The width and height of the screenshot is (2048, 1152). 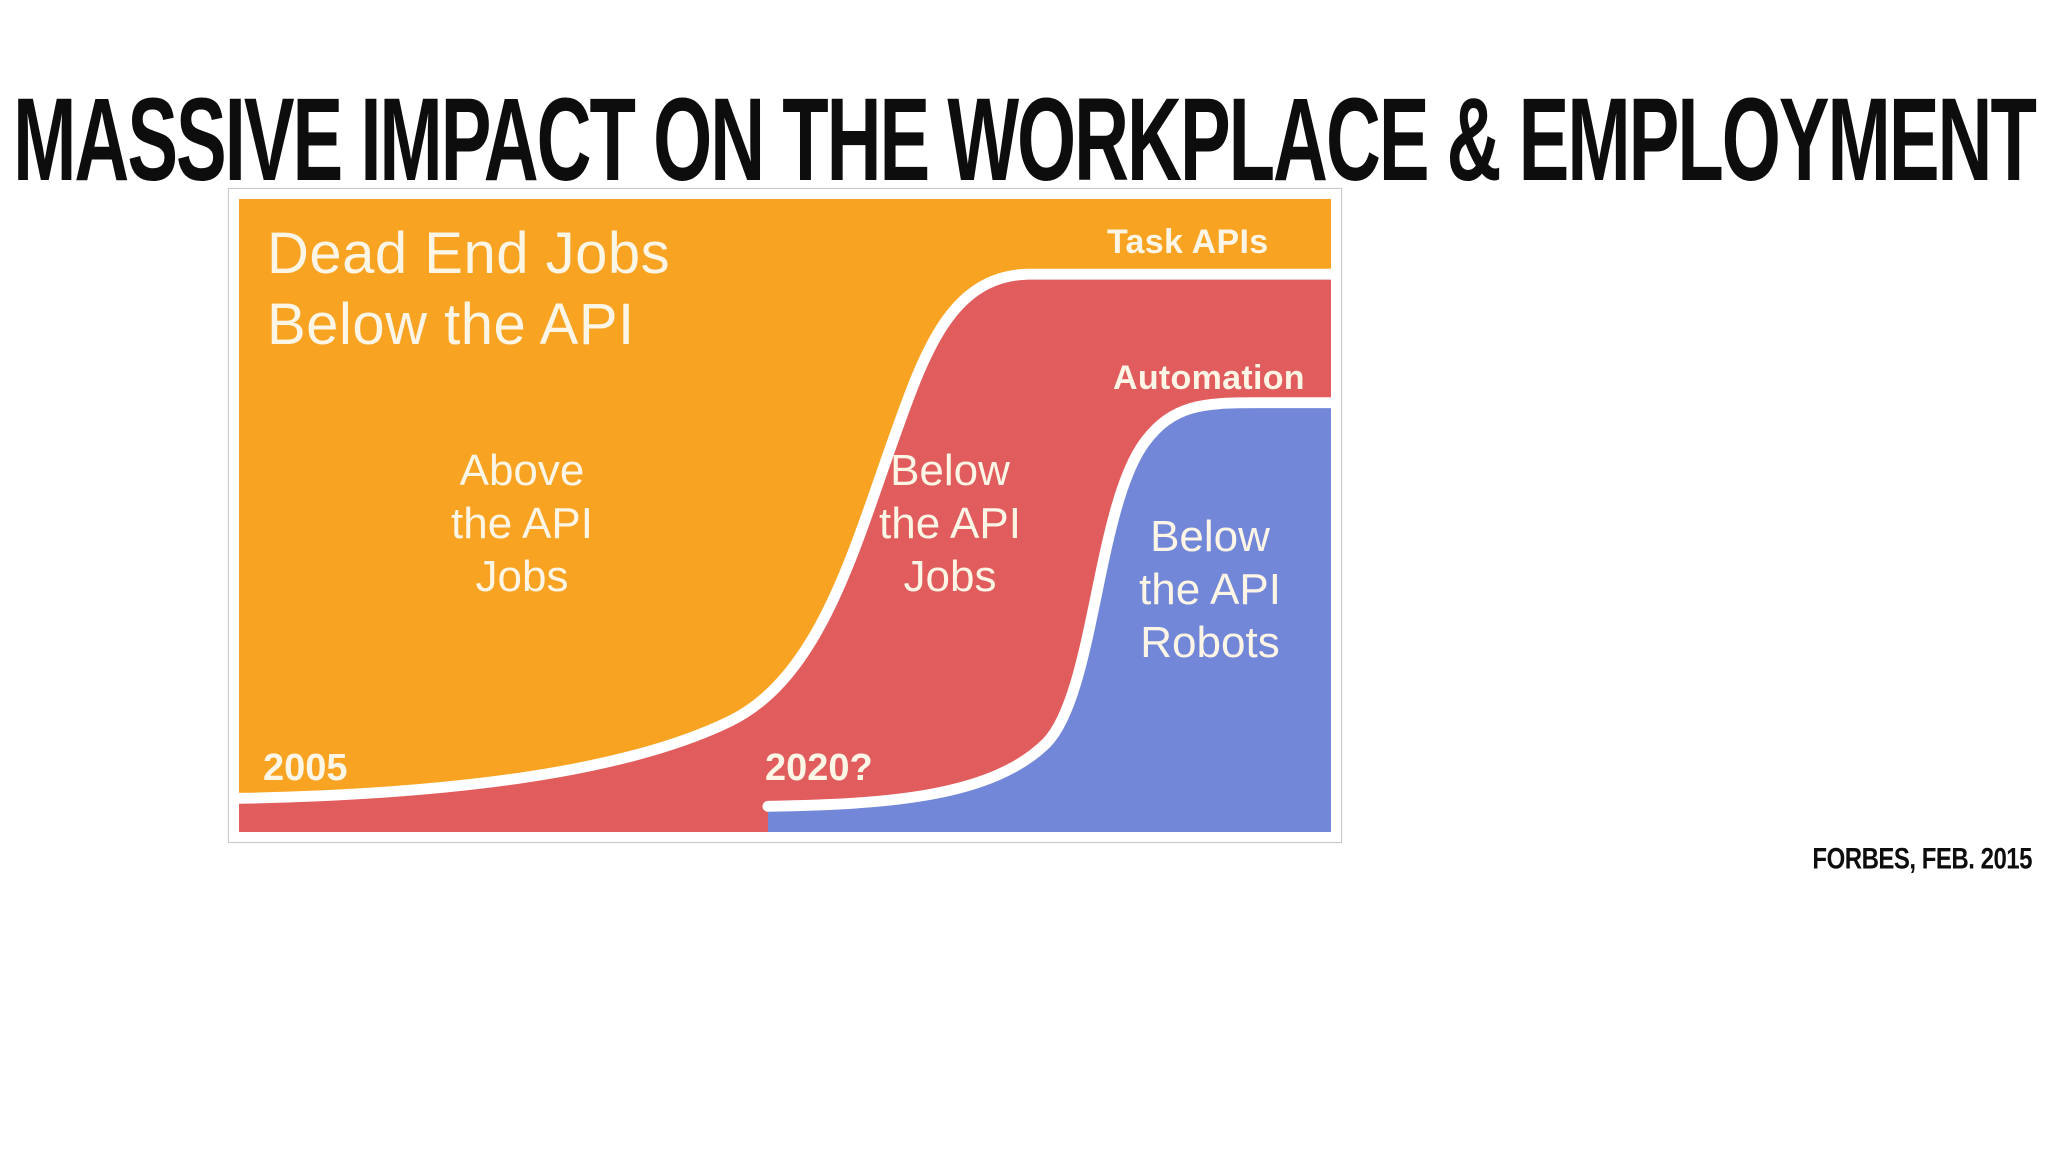 I want to click on below-label-line3: Jobs, so click(x=950, y=576).